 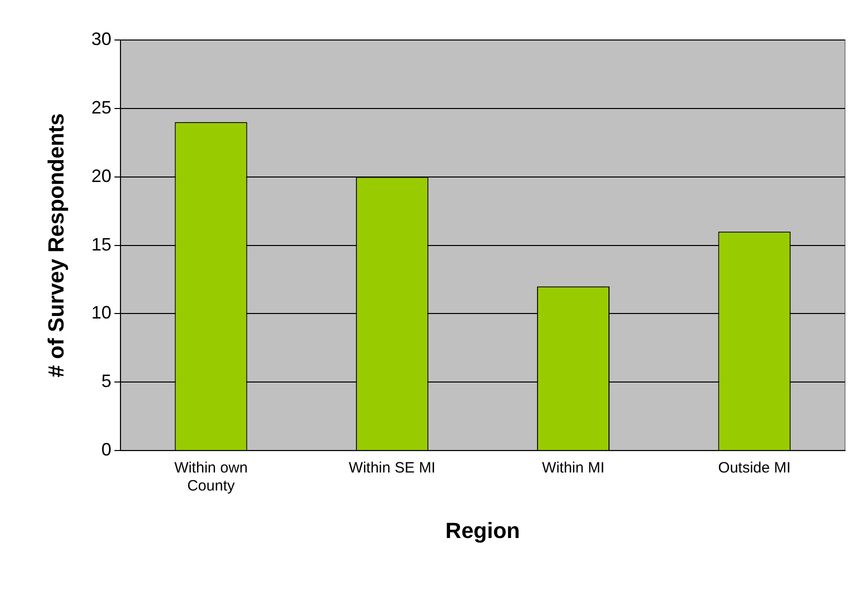 I want to click on y-tick-label: 30, so click(x=101, y=38).